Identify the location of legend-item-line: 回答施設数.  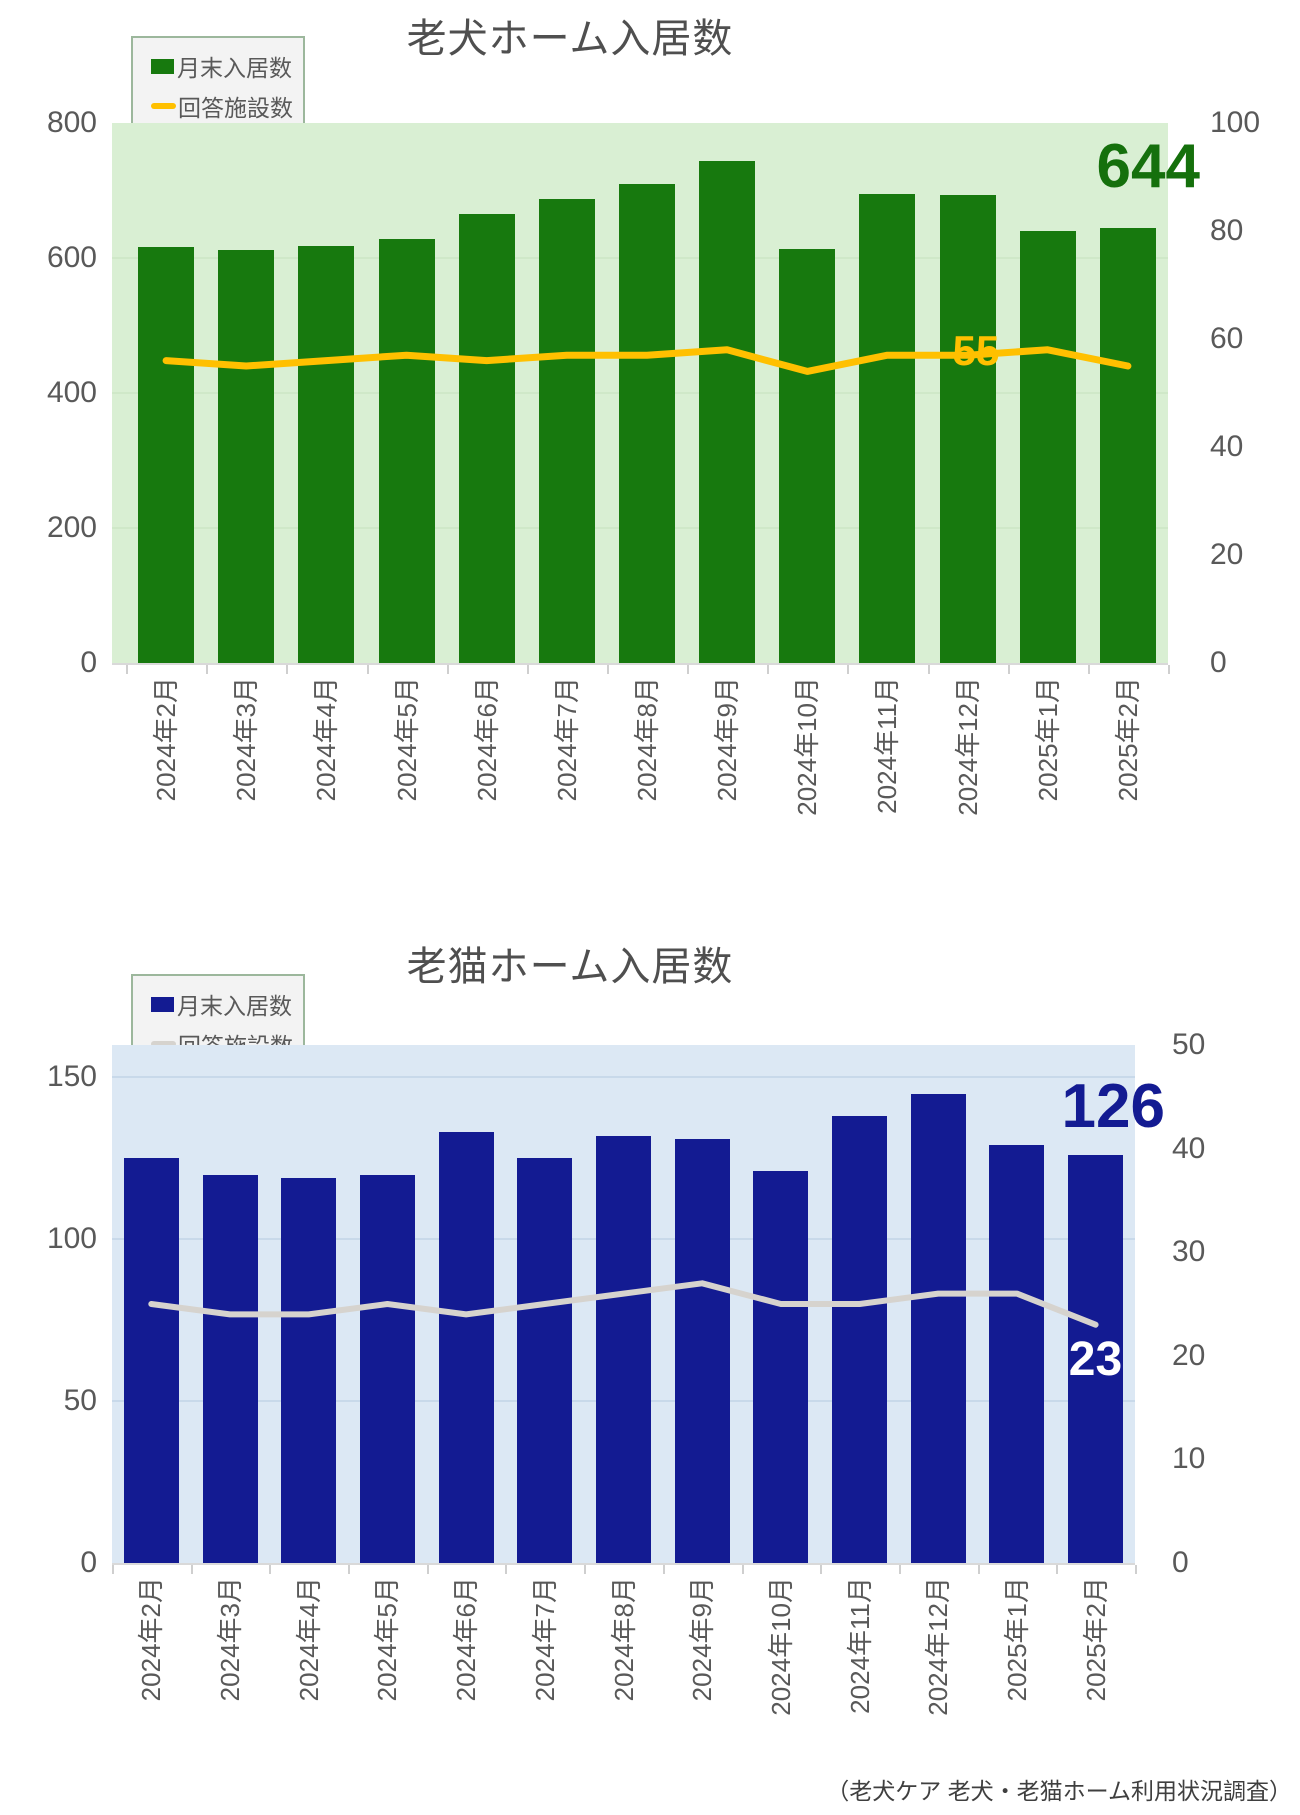
(222, 107).